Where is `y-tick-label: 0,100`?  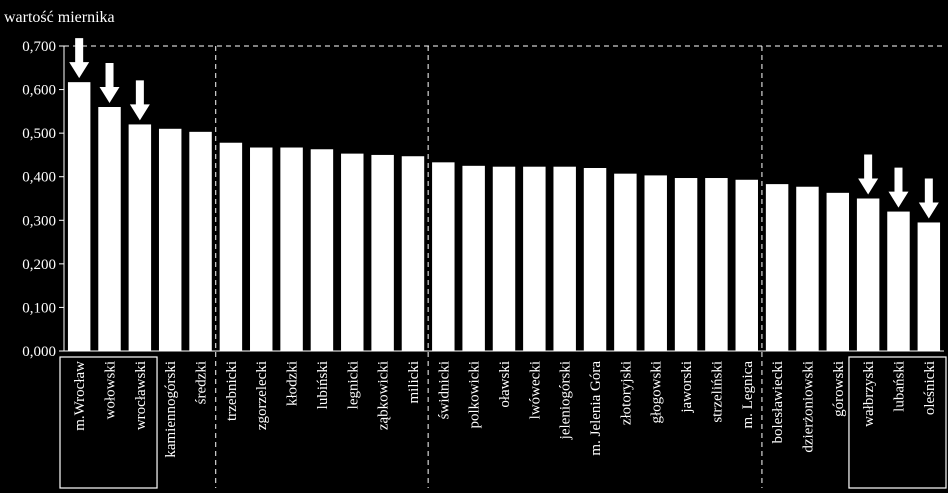
y-tick-label: 0,100 is located at coordinates (39, 308).